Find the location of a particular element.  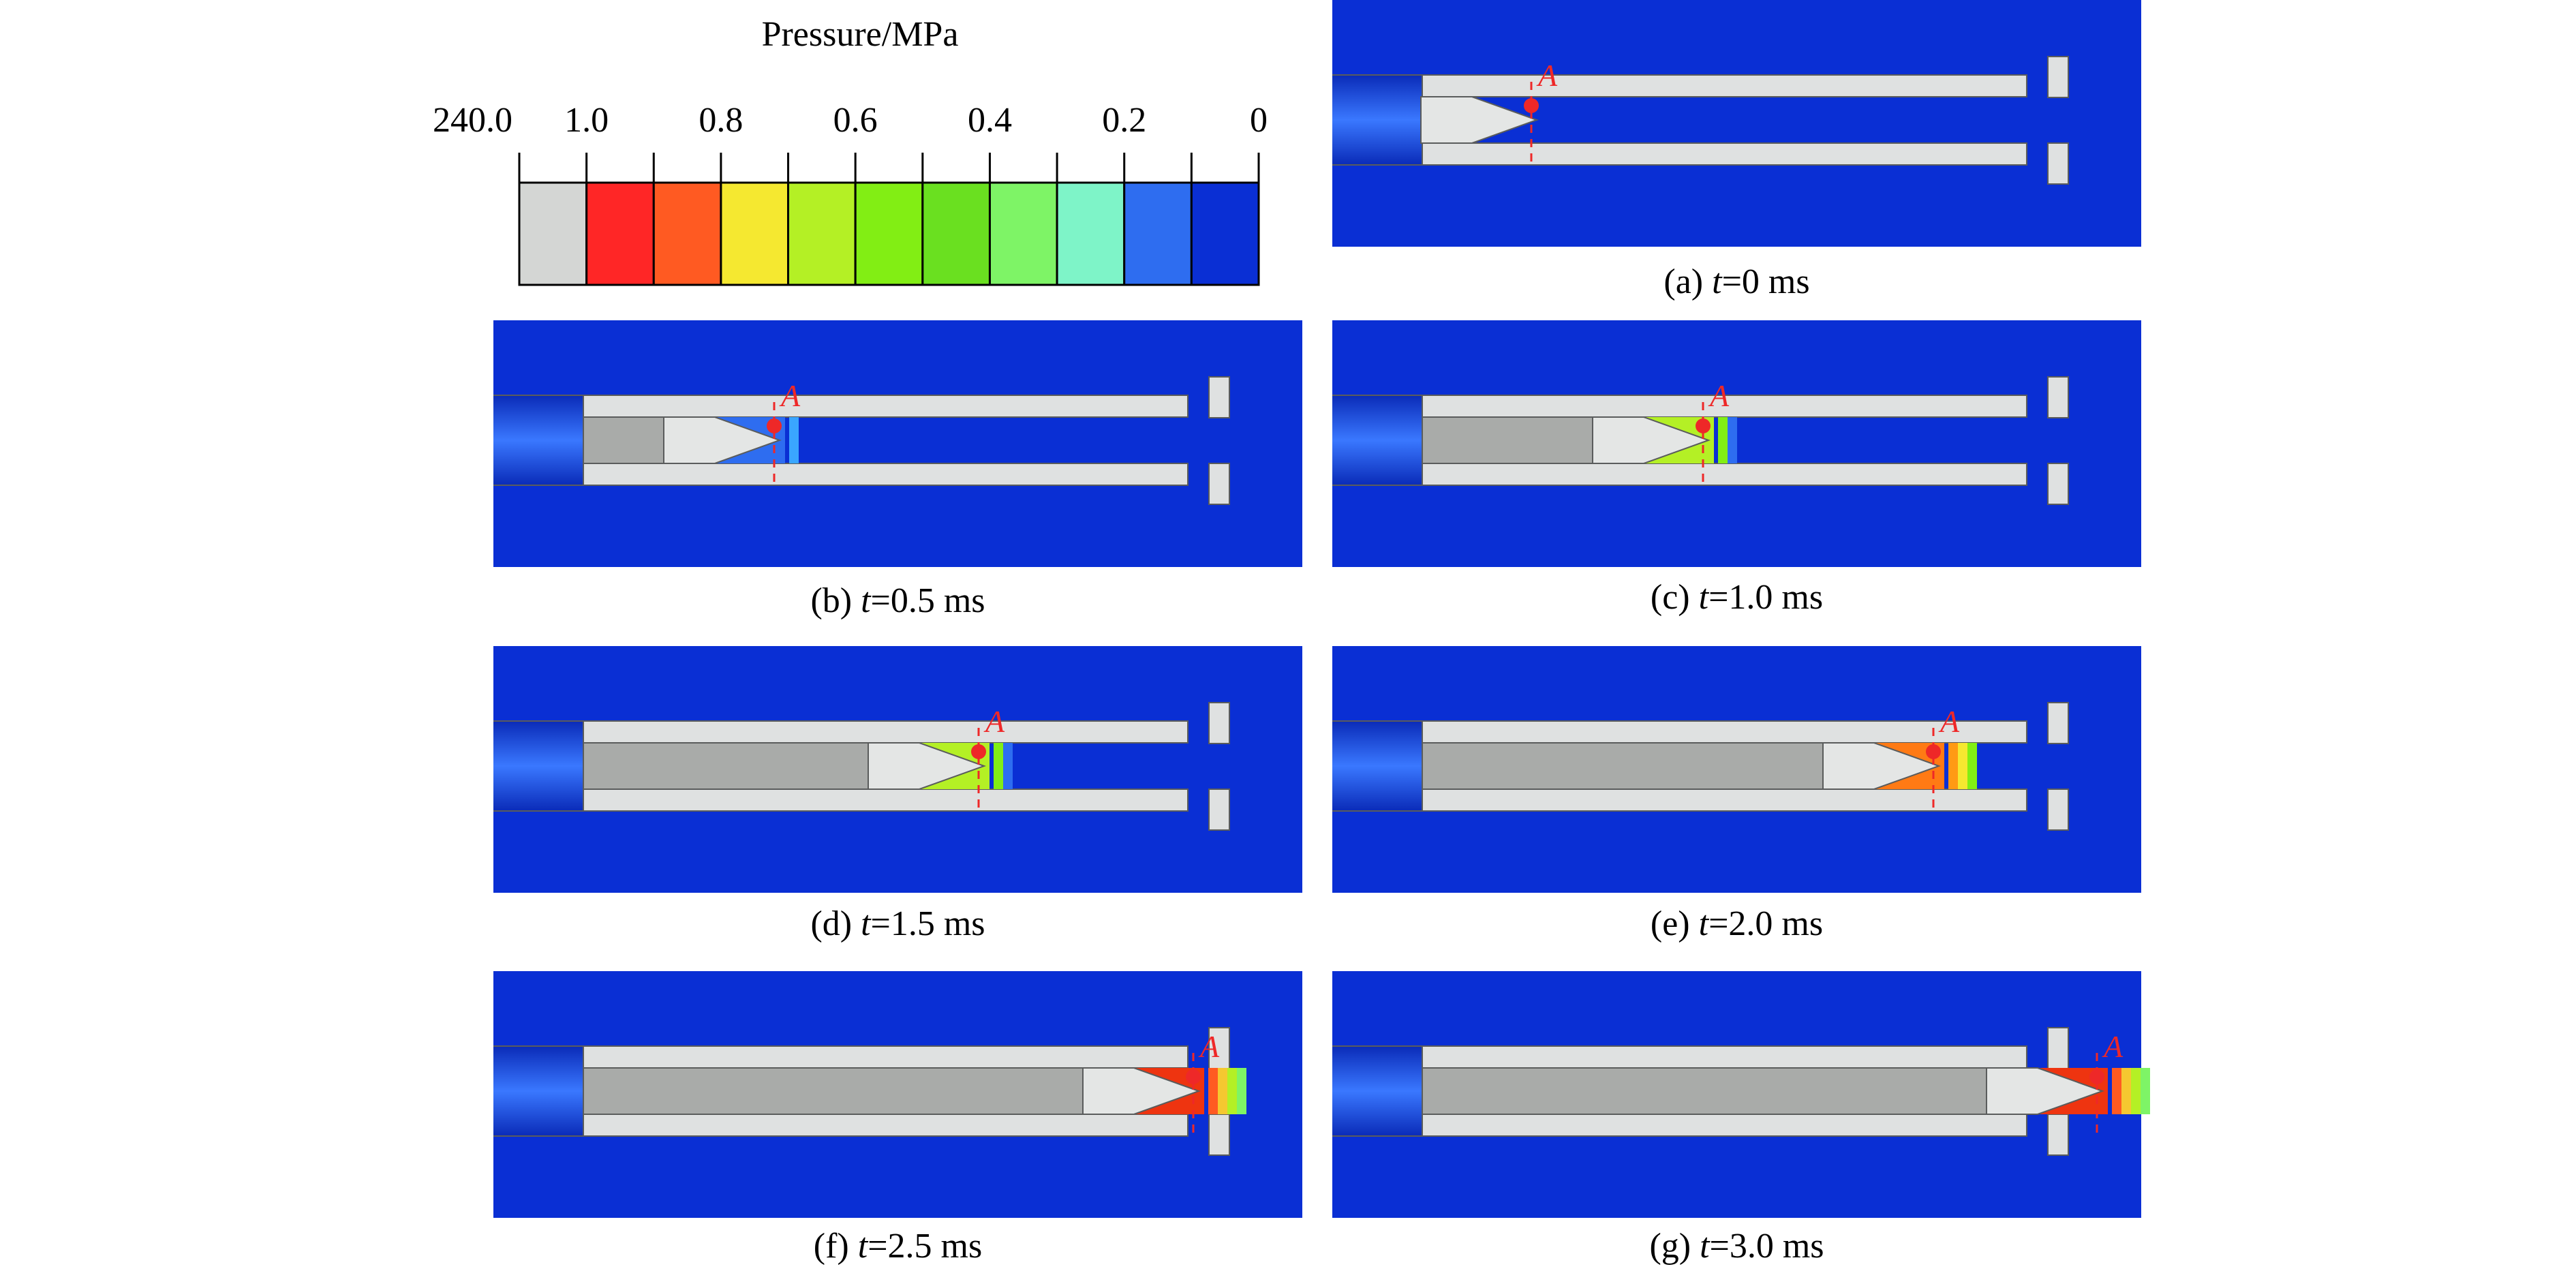

panel-label: (e) is located at coordinates (1675, 923).